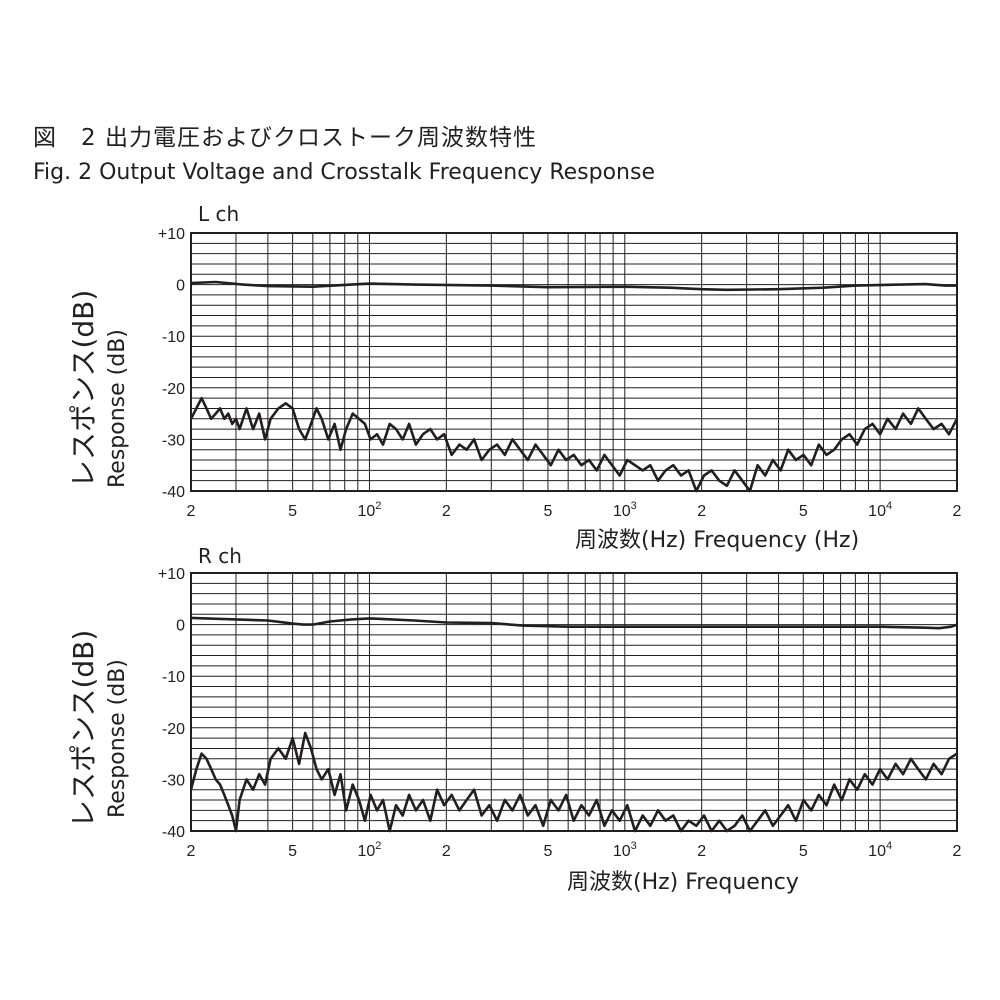  What do you see at coordinates (285, 138) in the screenshot?
I see `figure-title: 図 2 出力電圧およびクロストーク周波数特性` at bounding box center [285, 138].